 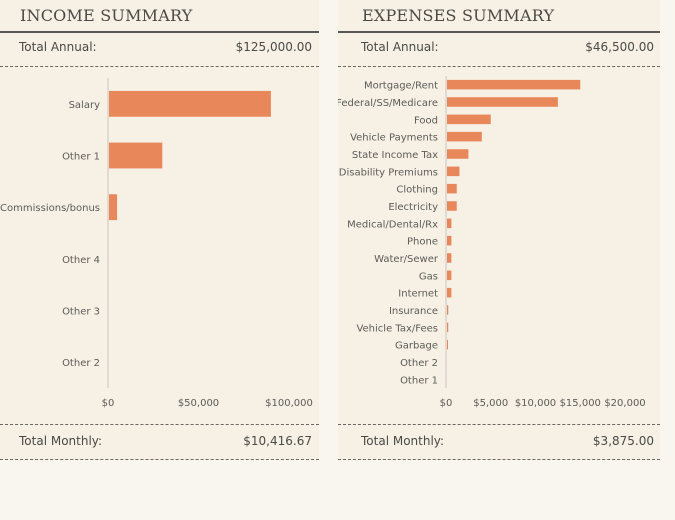 What do you see at coordinates (426, 120) in the screenshot?
I see `category-label: Food` at bounding box center [426, 120].